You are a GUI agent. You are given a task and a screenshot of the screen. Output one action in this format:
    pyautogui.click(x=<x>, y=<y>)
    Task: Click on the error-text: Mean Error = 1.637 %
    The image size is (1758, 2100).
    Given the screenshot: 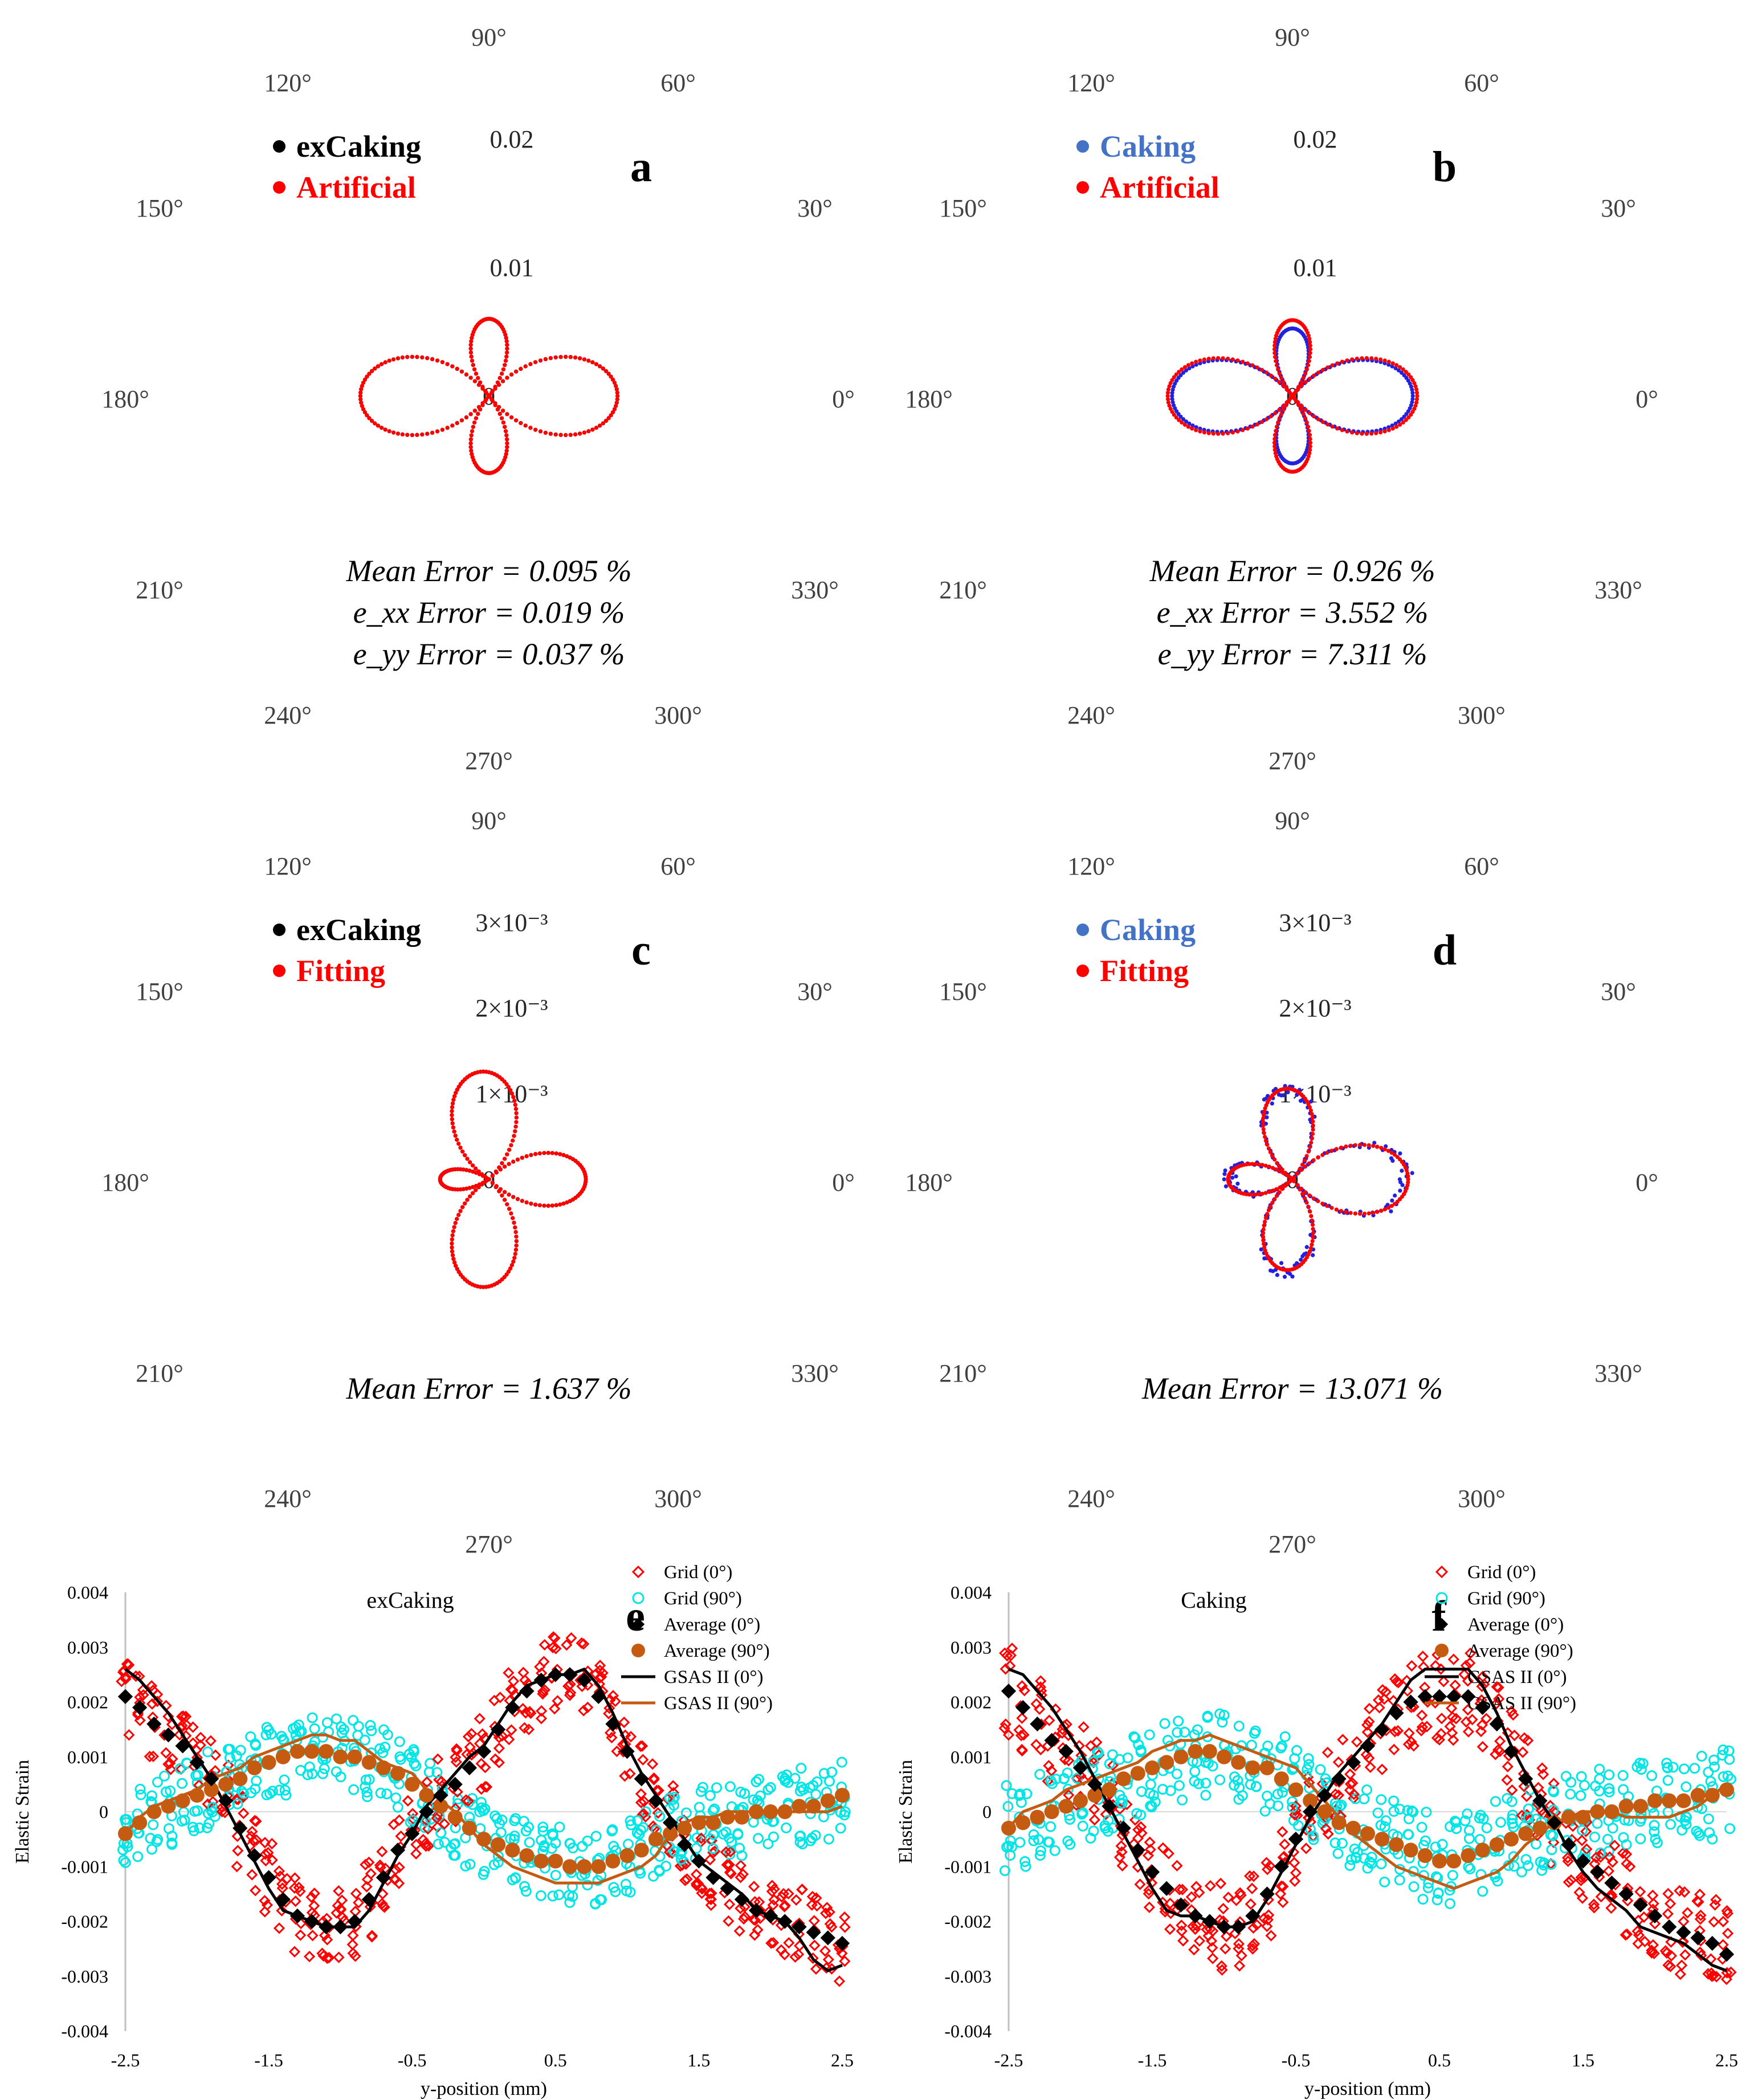 What is the action you would take?
    pyautogui.click(x=489, y=1388)
    